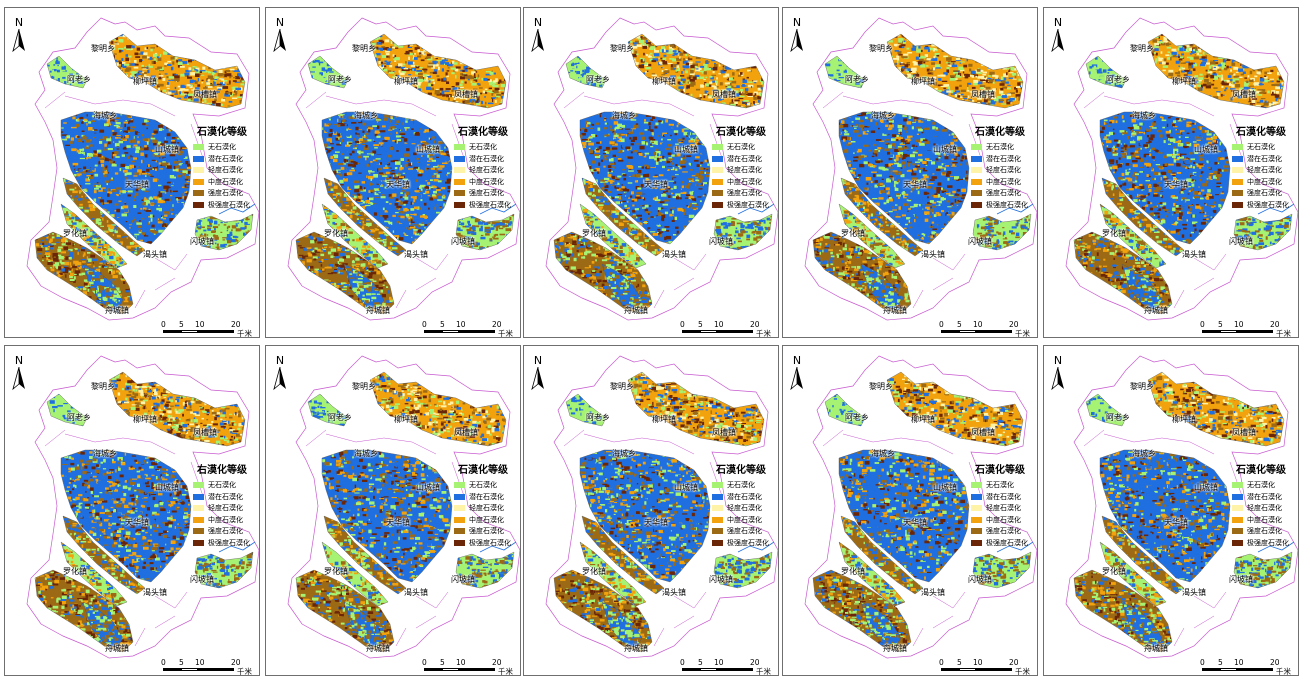  I want to click on river-line, so click(756, 547).